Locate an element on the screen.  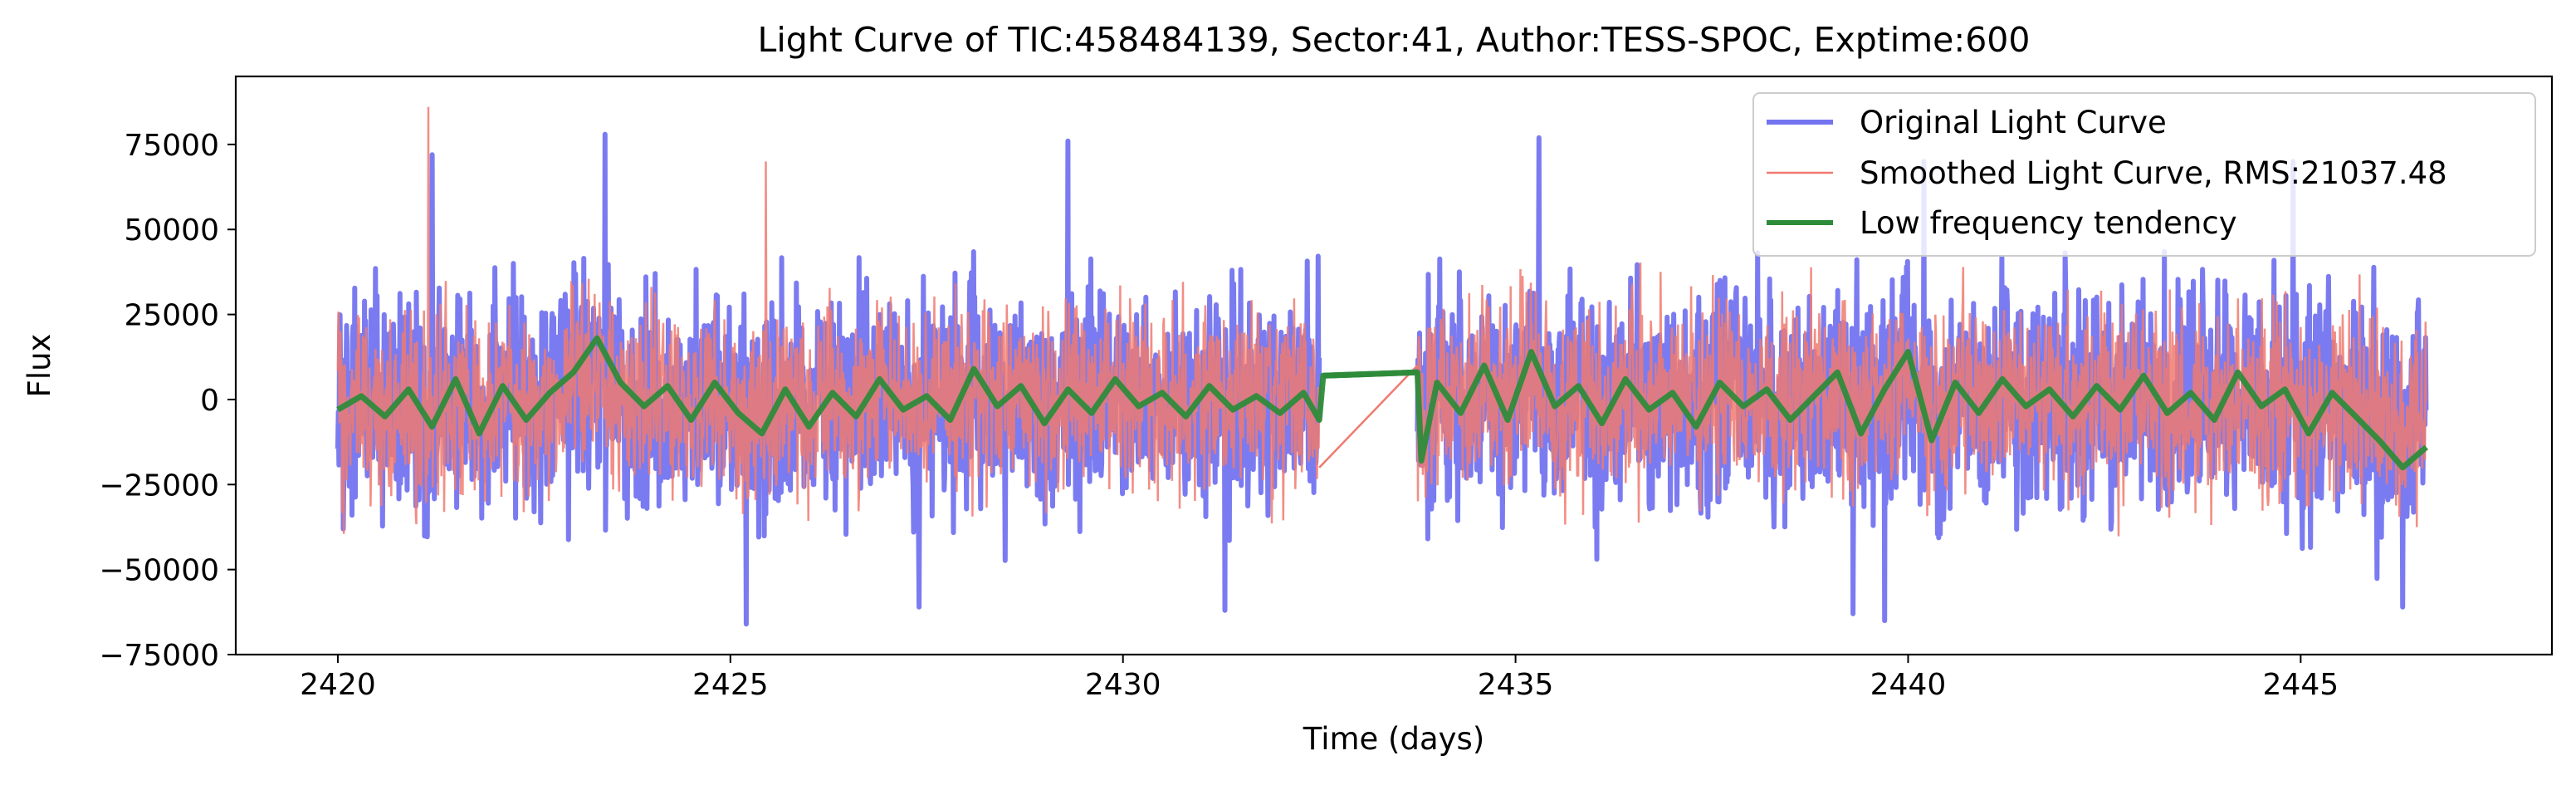
legend-label-original: Original Light Curve is located at coordinates (2013, 122).